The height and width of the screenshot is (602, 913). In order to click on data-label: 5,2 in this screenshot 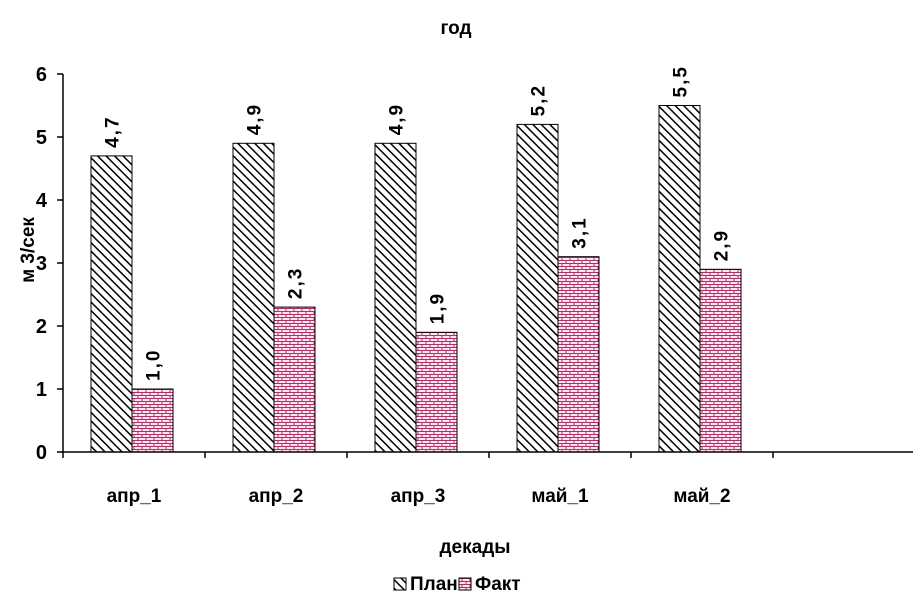, I will do `click(539, 100)`.